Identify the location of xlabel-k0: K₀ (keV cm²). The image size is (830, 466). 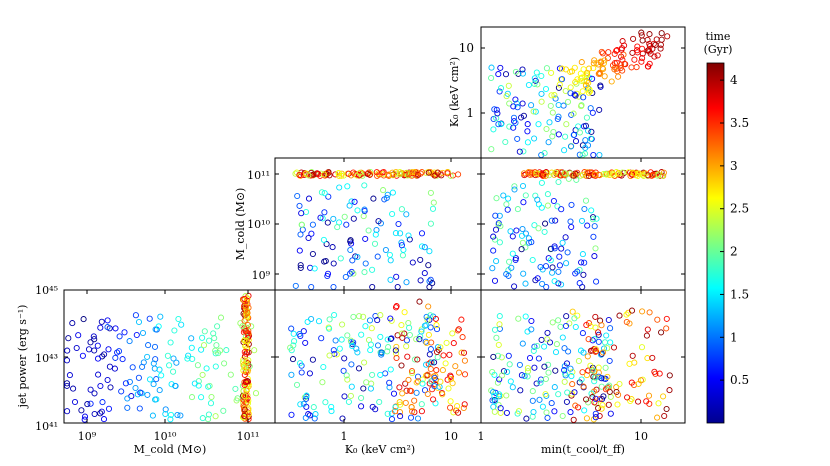
(380, 449).